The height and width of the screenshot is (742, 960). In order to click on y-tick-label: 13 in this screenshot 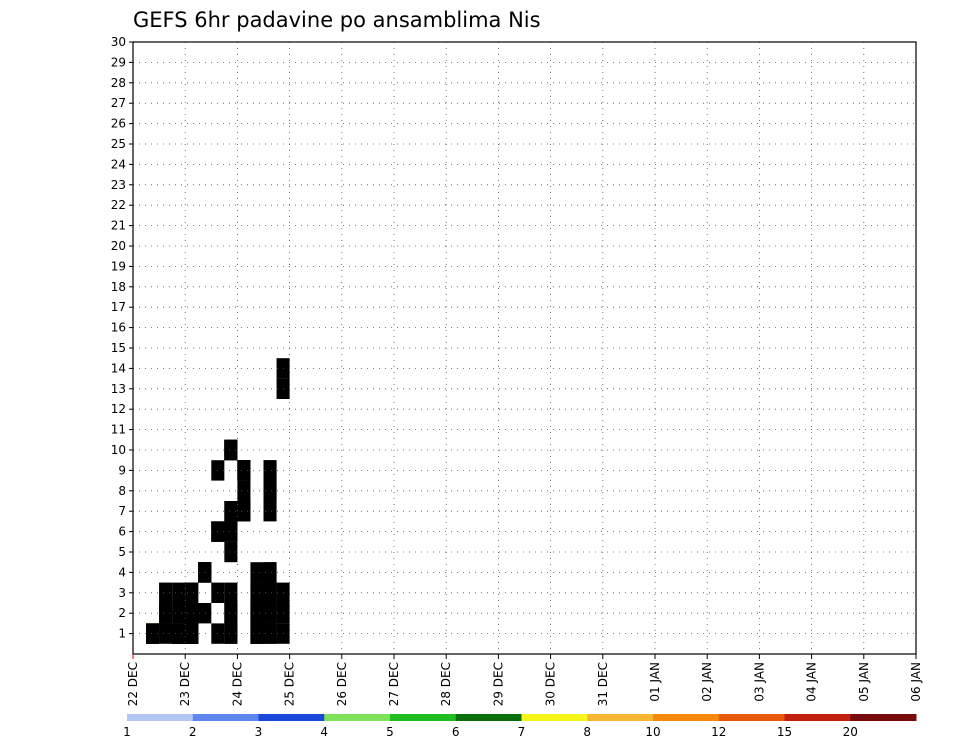, I will do `click(118, 389)`.